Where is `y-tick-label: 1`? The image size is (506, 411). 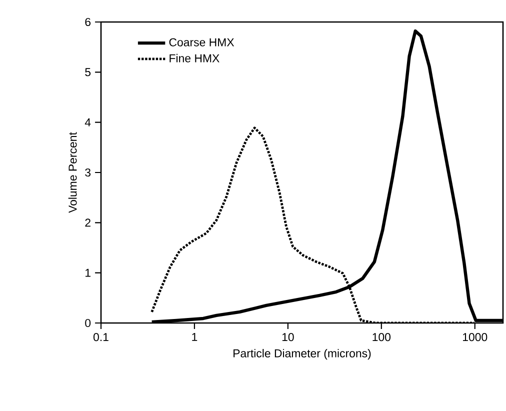 y-tick-label: 1 is located at coordinates (88, 272).